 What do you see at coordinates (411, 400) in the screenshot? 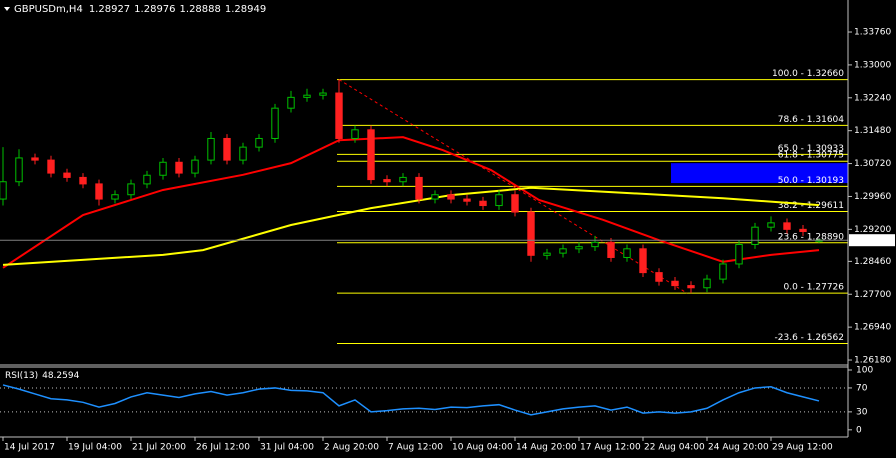
I see `rsi-line` at bounding box center [411, 400].